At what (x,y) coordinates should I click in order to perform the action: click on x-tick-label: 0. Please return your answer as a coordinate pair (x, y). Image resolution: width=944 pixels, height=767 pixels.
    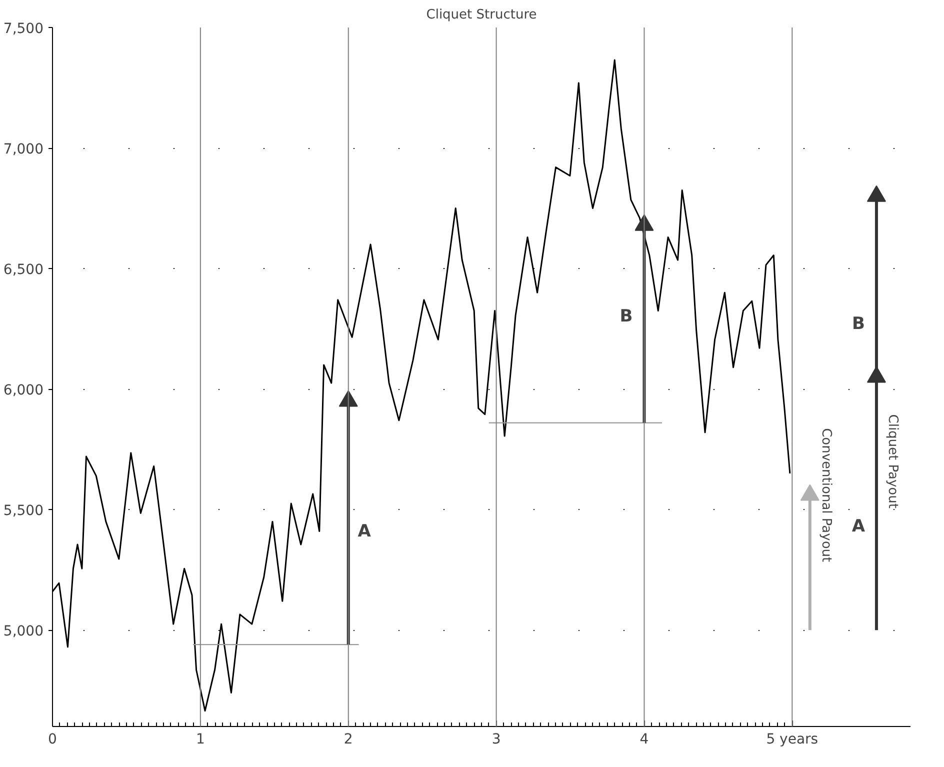
    Looking at the image, I should click on (52, 740).